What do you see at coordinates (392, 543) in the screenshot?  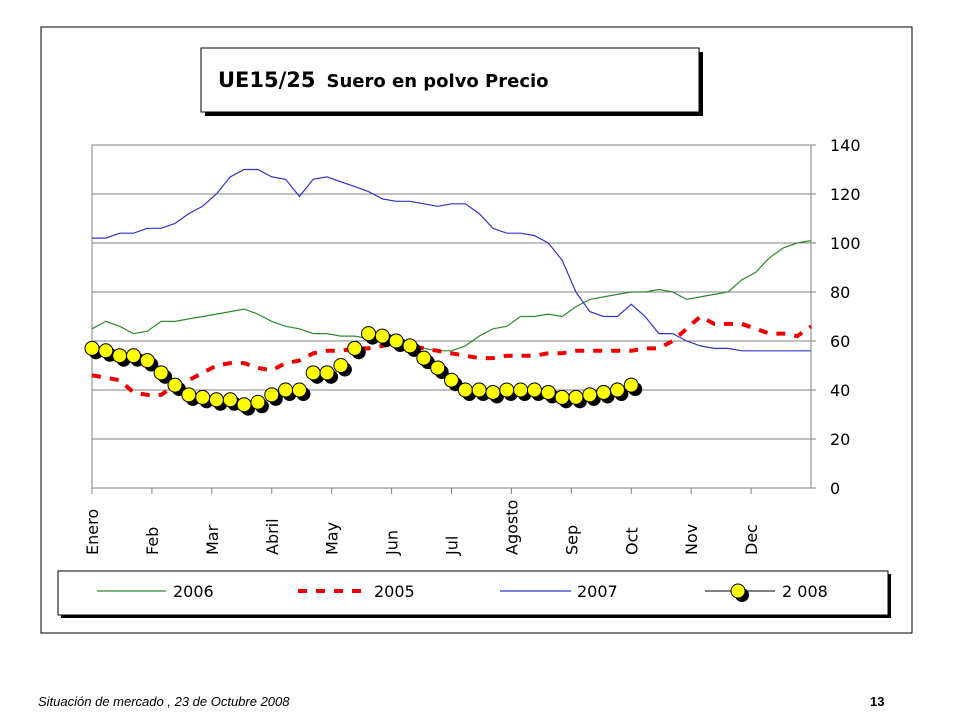 I see `x-tick-label: Jun` at bounding box center [392, 543].